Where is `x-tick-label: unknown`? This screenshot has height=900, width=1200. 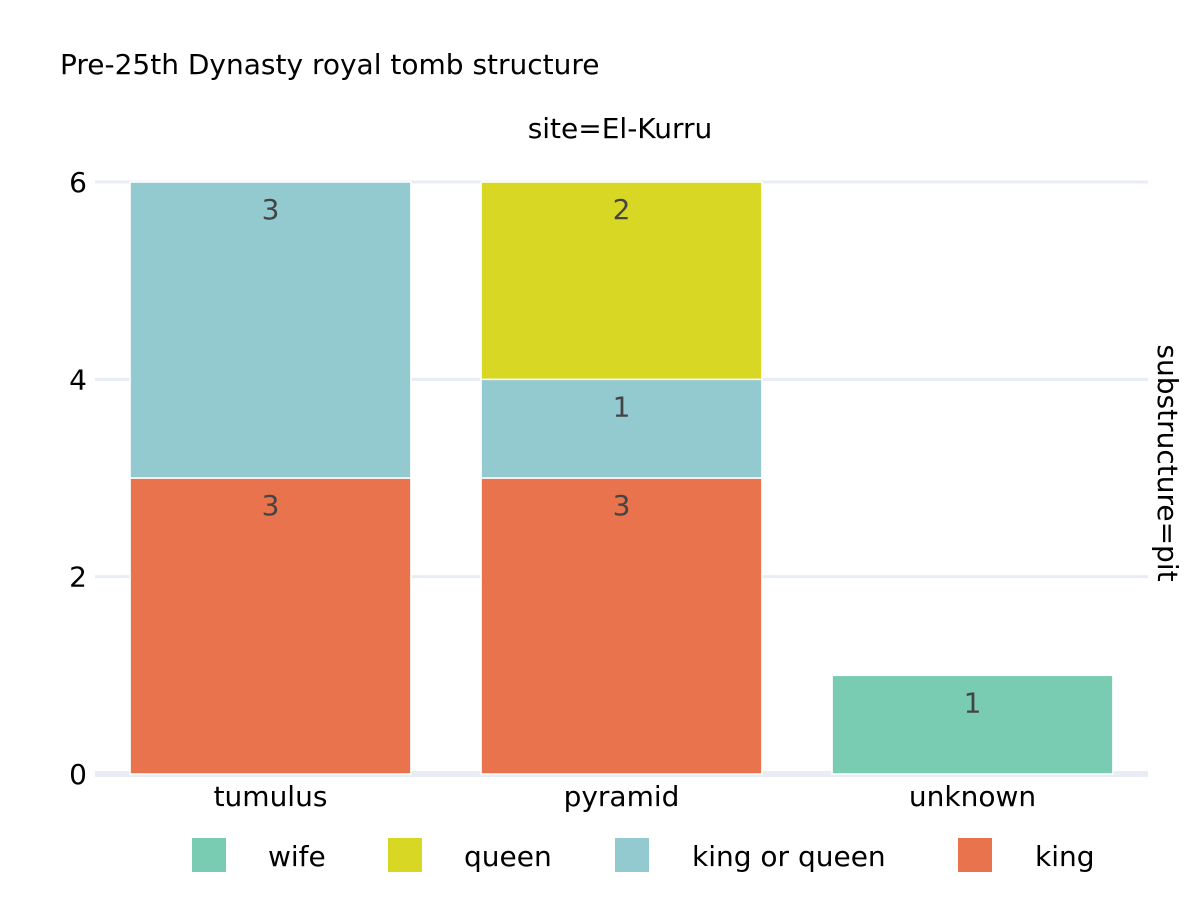 x-tick-label: unknown is located at coordinates (972, 796).